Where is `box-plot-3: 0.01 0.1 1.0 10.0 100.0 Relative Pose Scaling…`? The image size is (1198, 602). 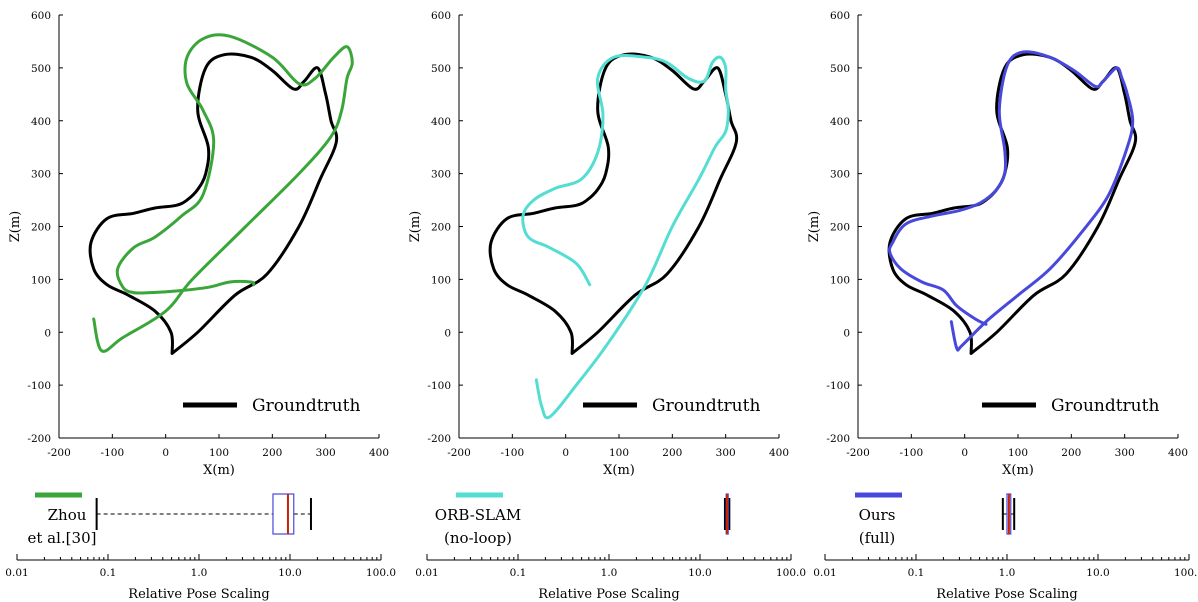 box-plot-3: 0.01 0.1 1.0 10.0 100.0 Relative Pose Scaling… is located at coordinates (1005, 547).